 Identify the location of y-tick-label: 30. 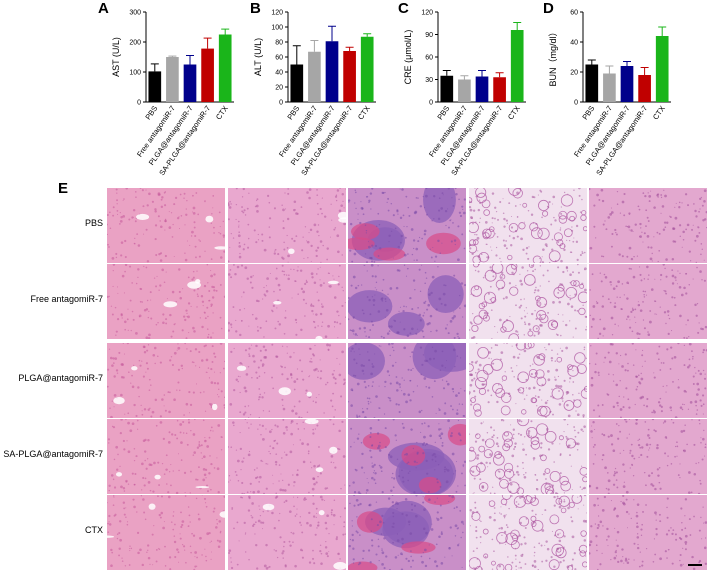
(429, 80).